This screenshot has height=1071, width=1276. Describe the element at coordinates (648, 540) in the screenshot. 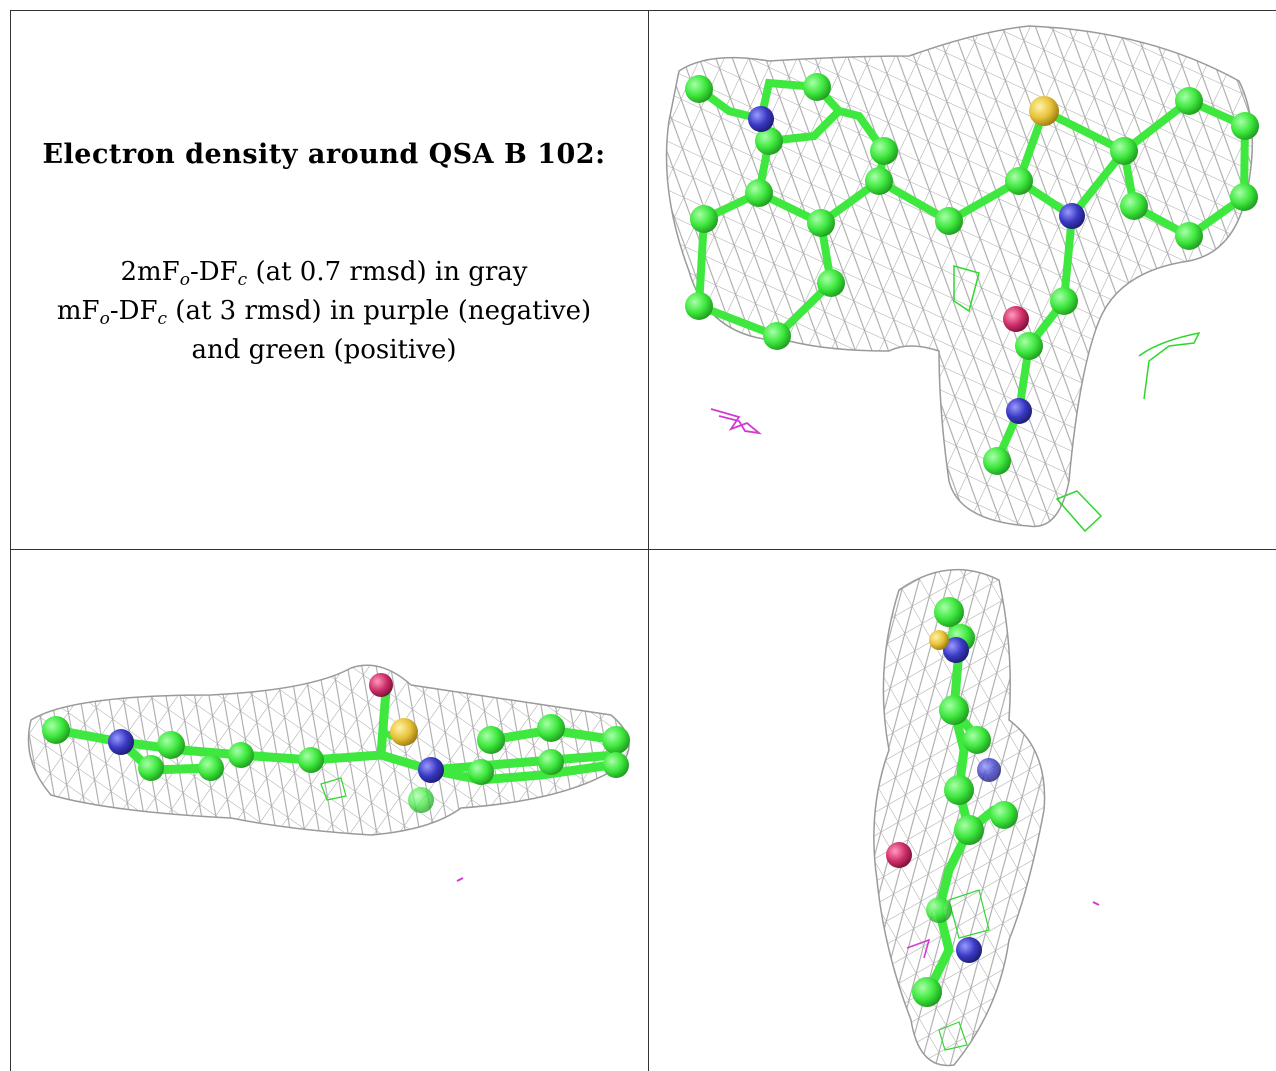

I see `divider-vertical` at that location.